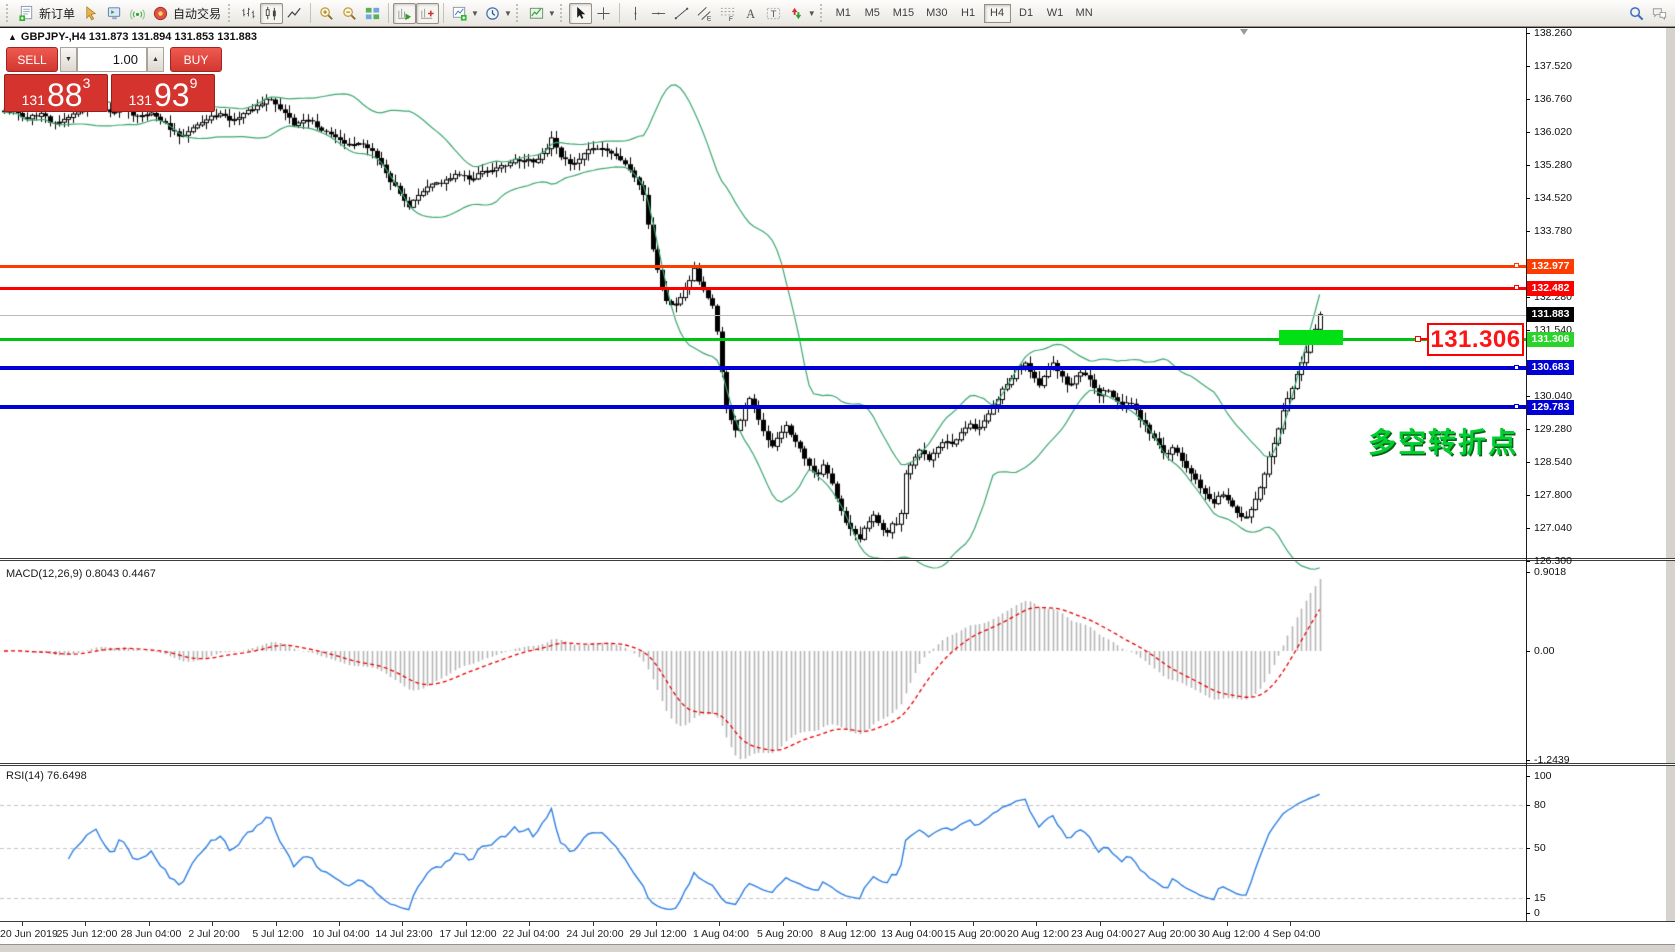 Image resolution: width=1675 pixels, height=952 pixels. What do you see at coordinates (114, 13) in the screenshot?
I see `terminal-icon` at bounding box center [114, 13].